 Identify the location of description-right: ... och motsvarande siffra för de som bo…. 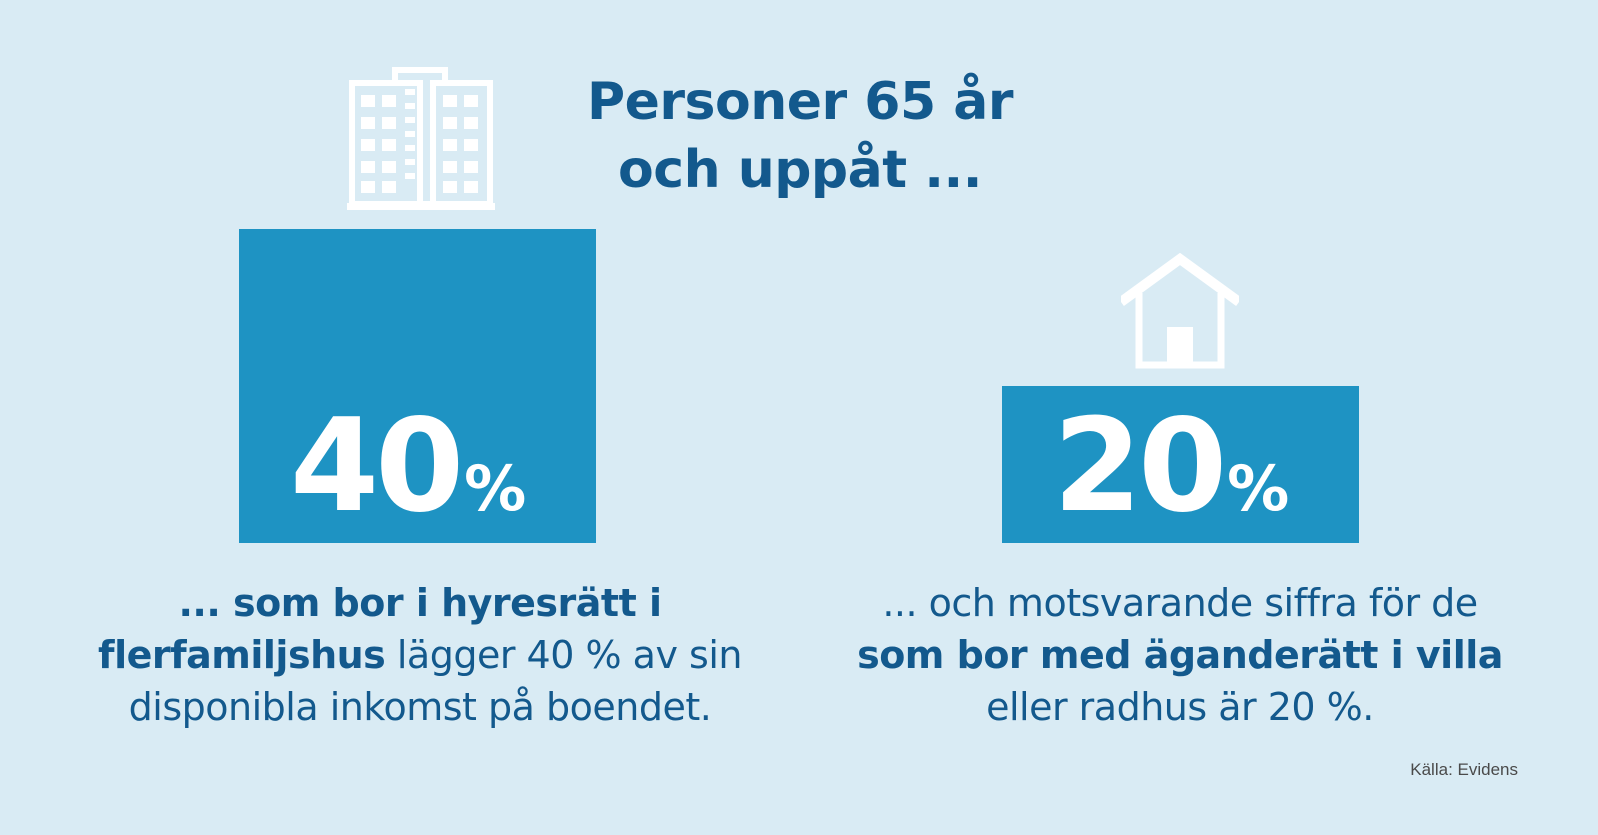
(1180, 655).